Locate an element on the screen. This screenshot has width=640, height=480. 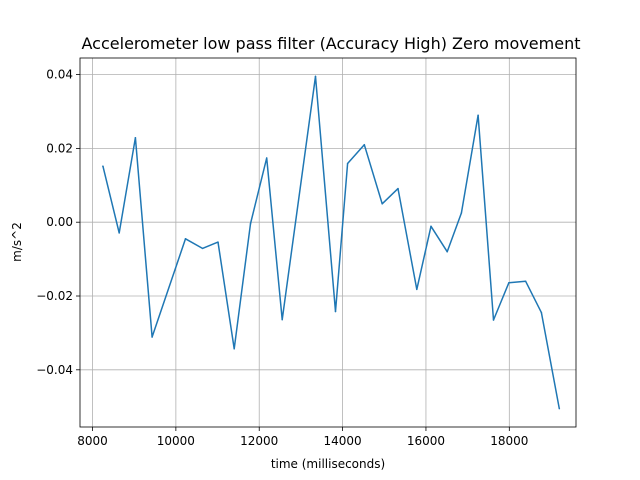
y-tick-label: −0.02 is located at coordinates (54, 296).